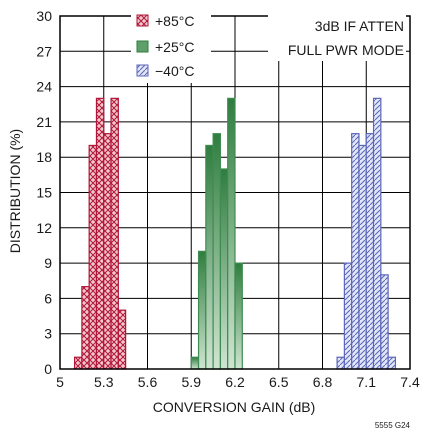 The image size is (424, 434). I want to click on x-tick-label: 5.6, so click(148, 382).